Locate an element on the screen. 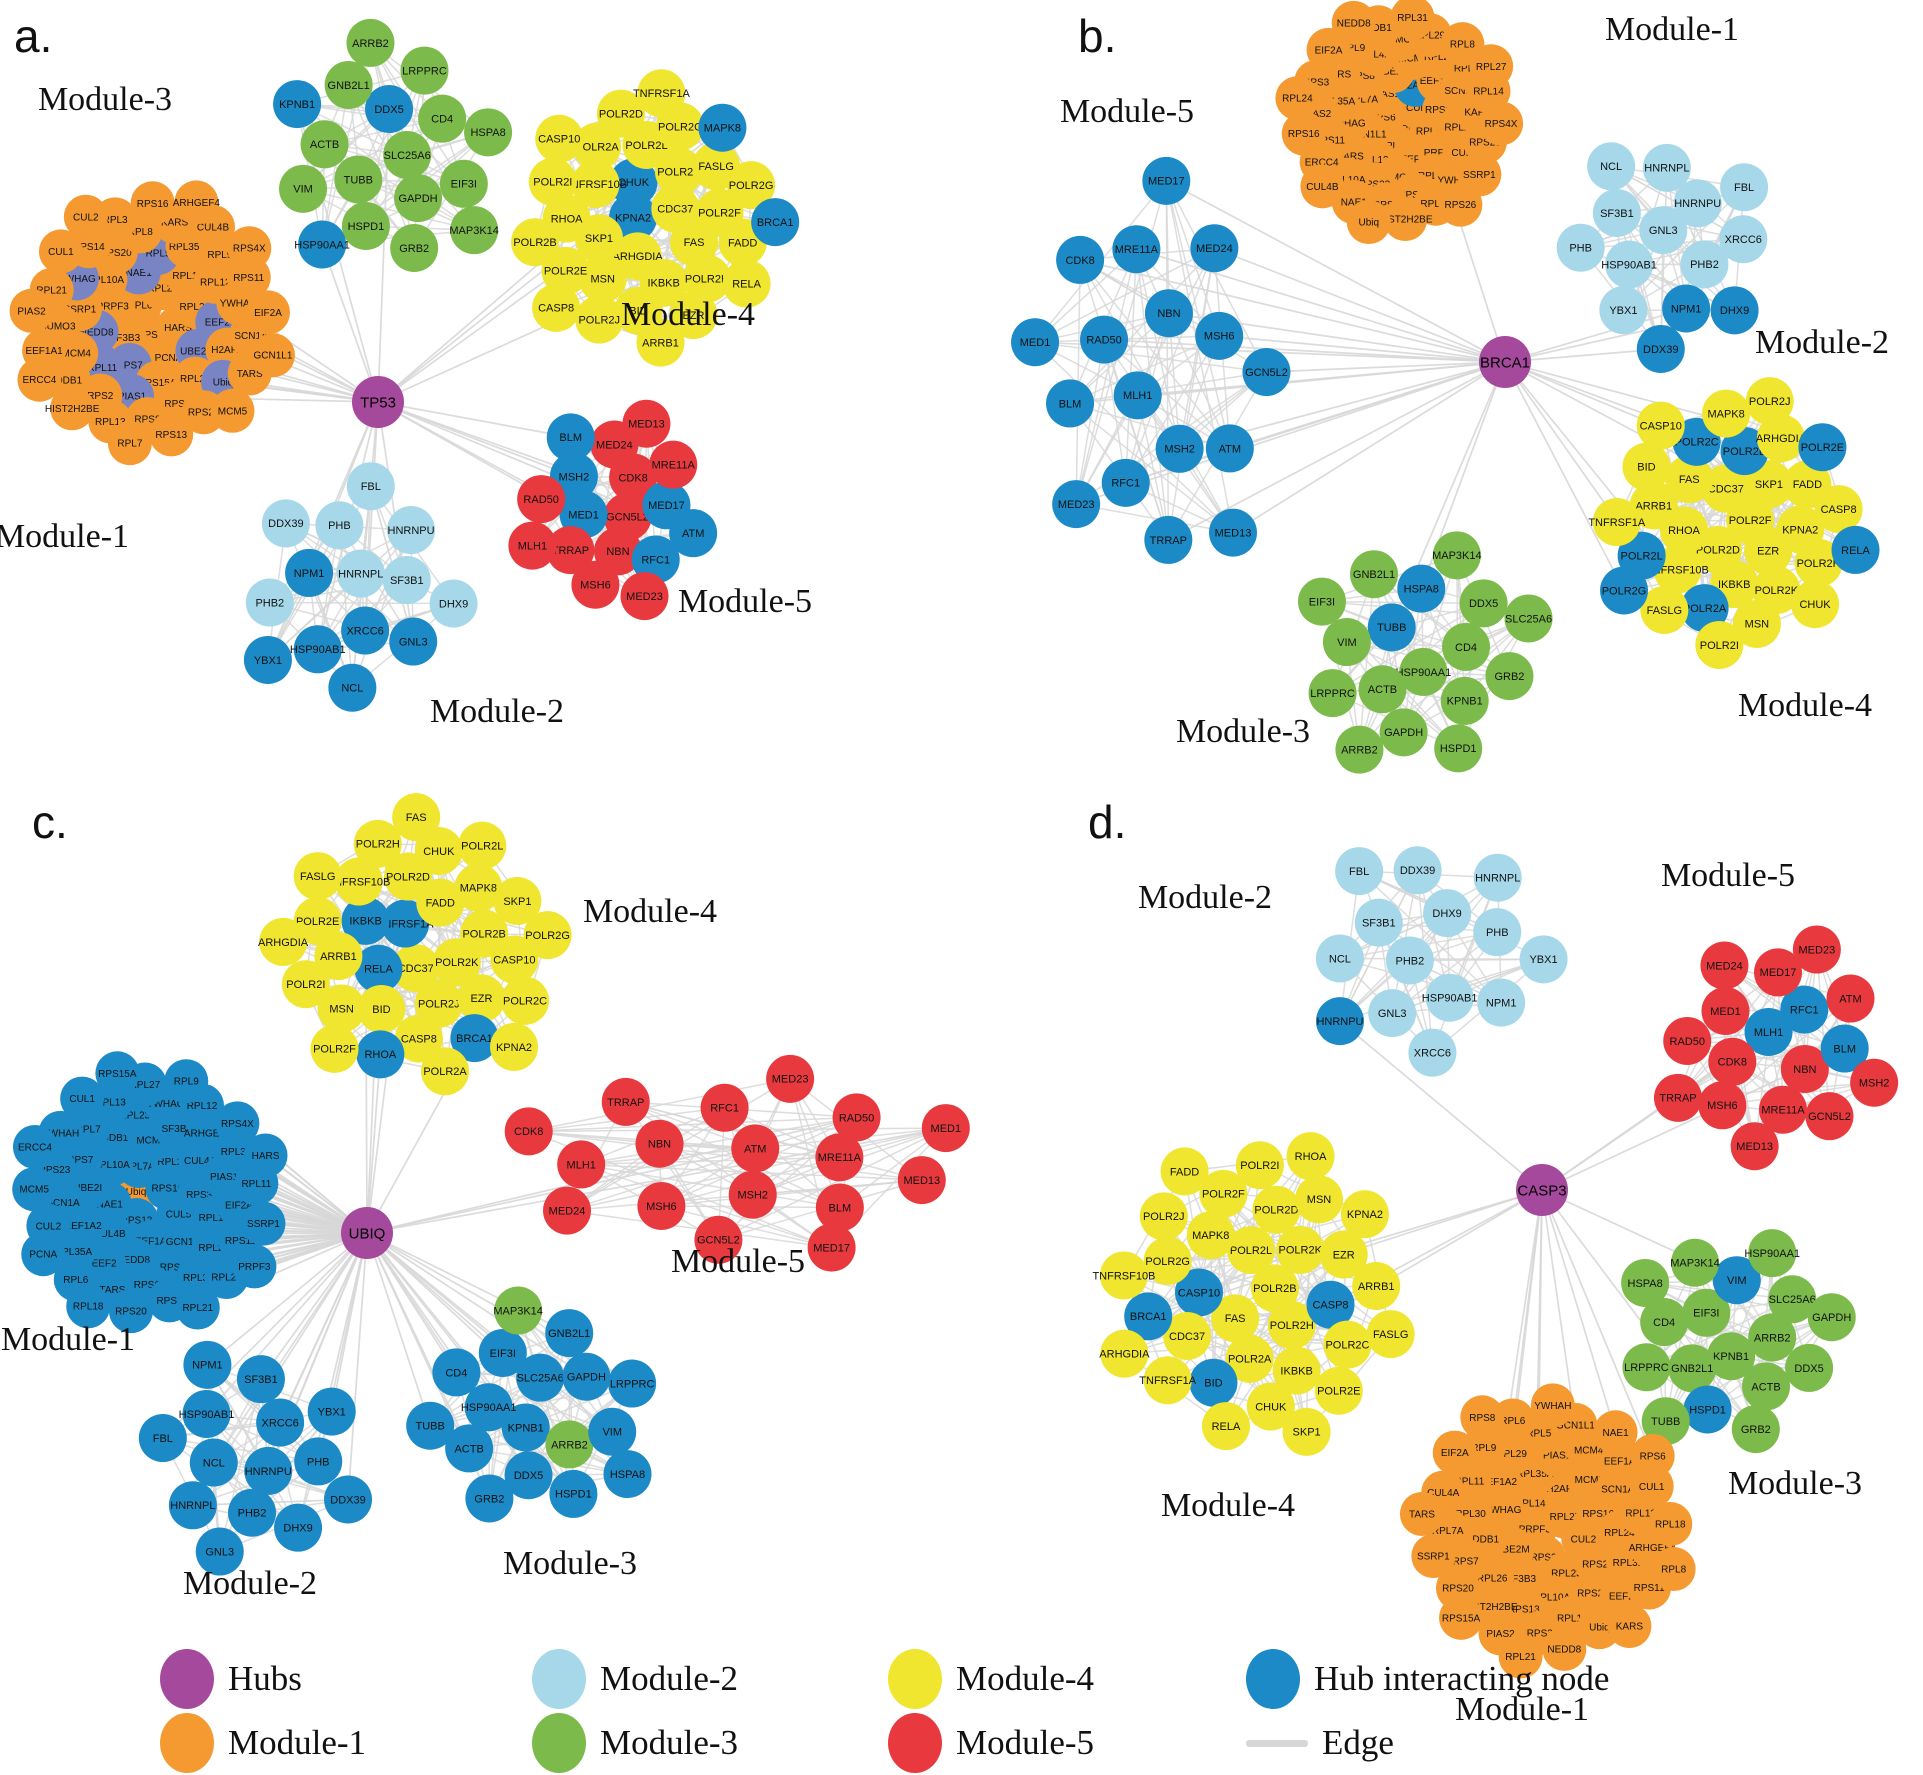 The image size is (1923, 1775). node-EIF3I: EIF3I is located at coordinates (1321, 601).